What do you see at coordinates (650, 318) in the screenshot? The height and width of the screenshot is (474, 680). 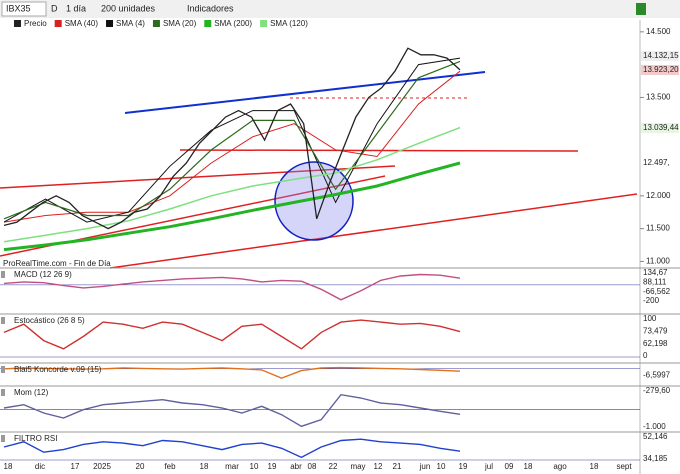 I see `panel-axis-label: 100` at bounding box center [650, 318].